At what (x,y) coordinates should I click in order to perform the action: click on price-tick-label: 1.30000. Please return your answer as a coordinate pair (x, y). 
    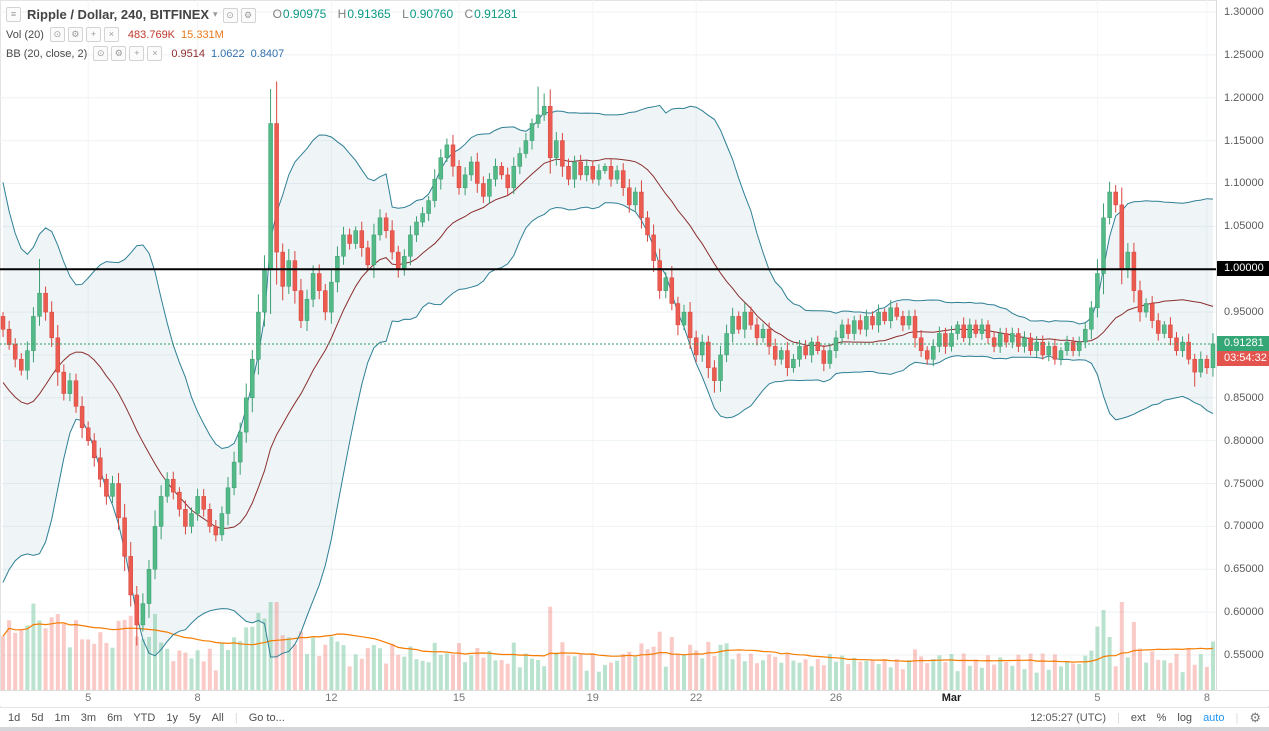
    Looking at the image, I should click on (1244, 12).